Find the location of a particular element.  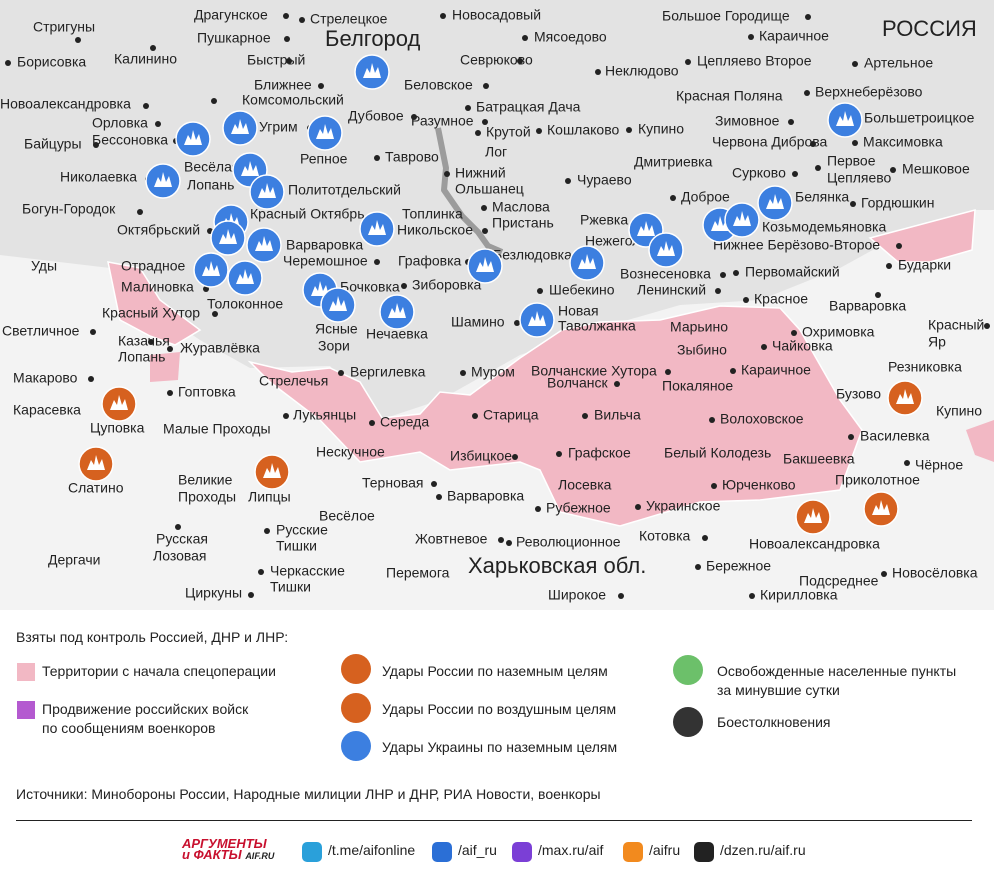

place-label: Циркуны is located at coordinates (213, 593).